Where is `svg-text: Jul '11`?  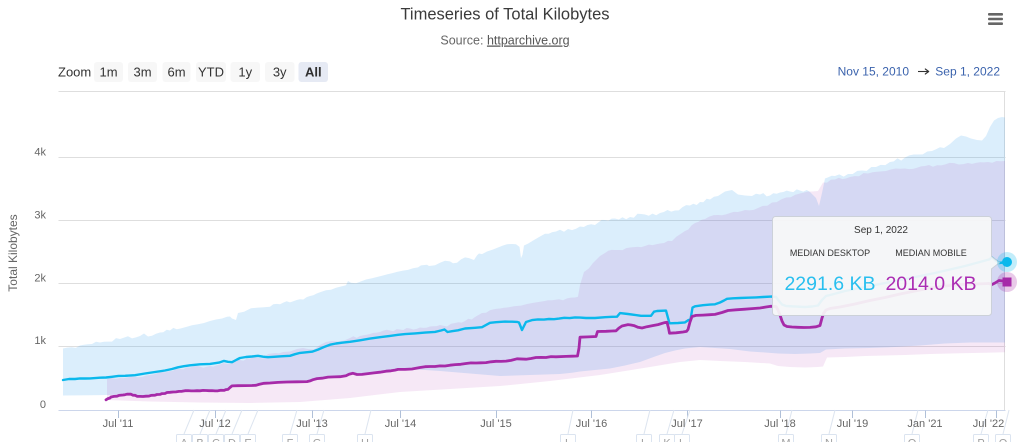
svg-text: Jul '11 is located at coordinates (118, 424).